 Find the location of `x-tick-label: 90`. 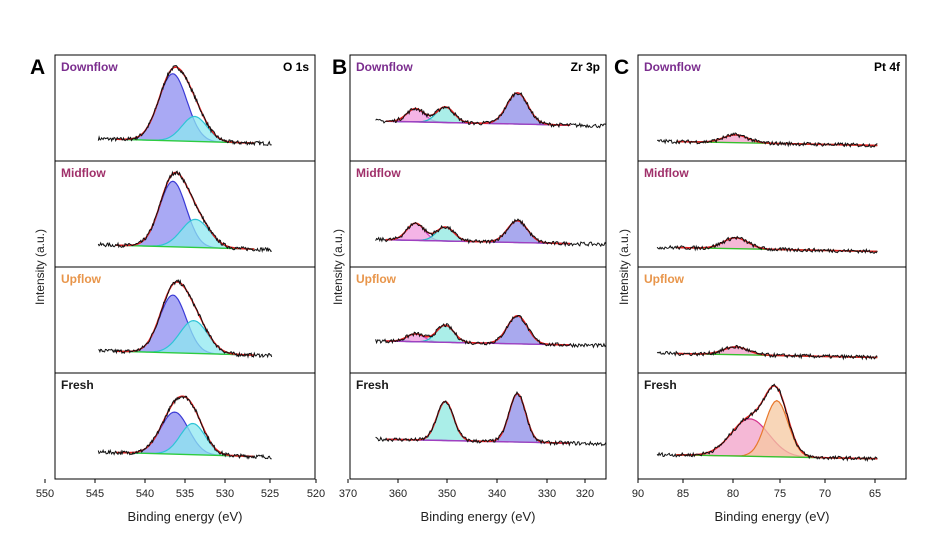

x-tick-label: 90 is located at coordinates (638, 494).